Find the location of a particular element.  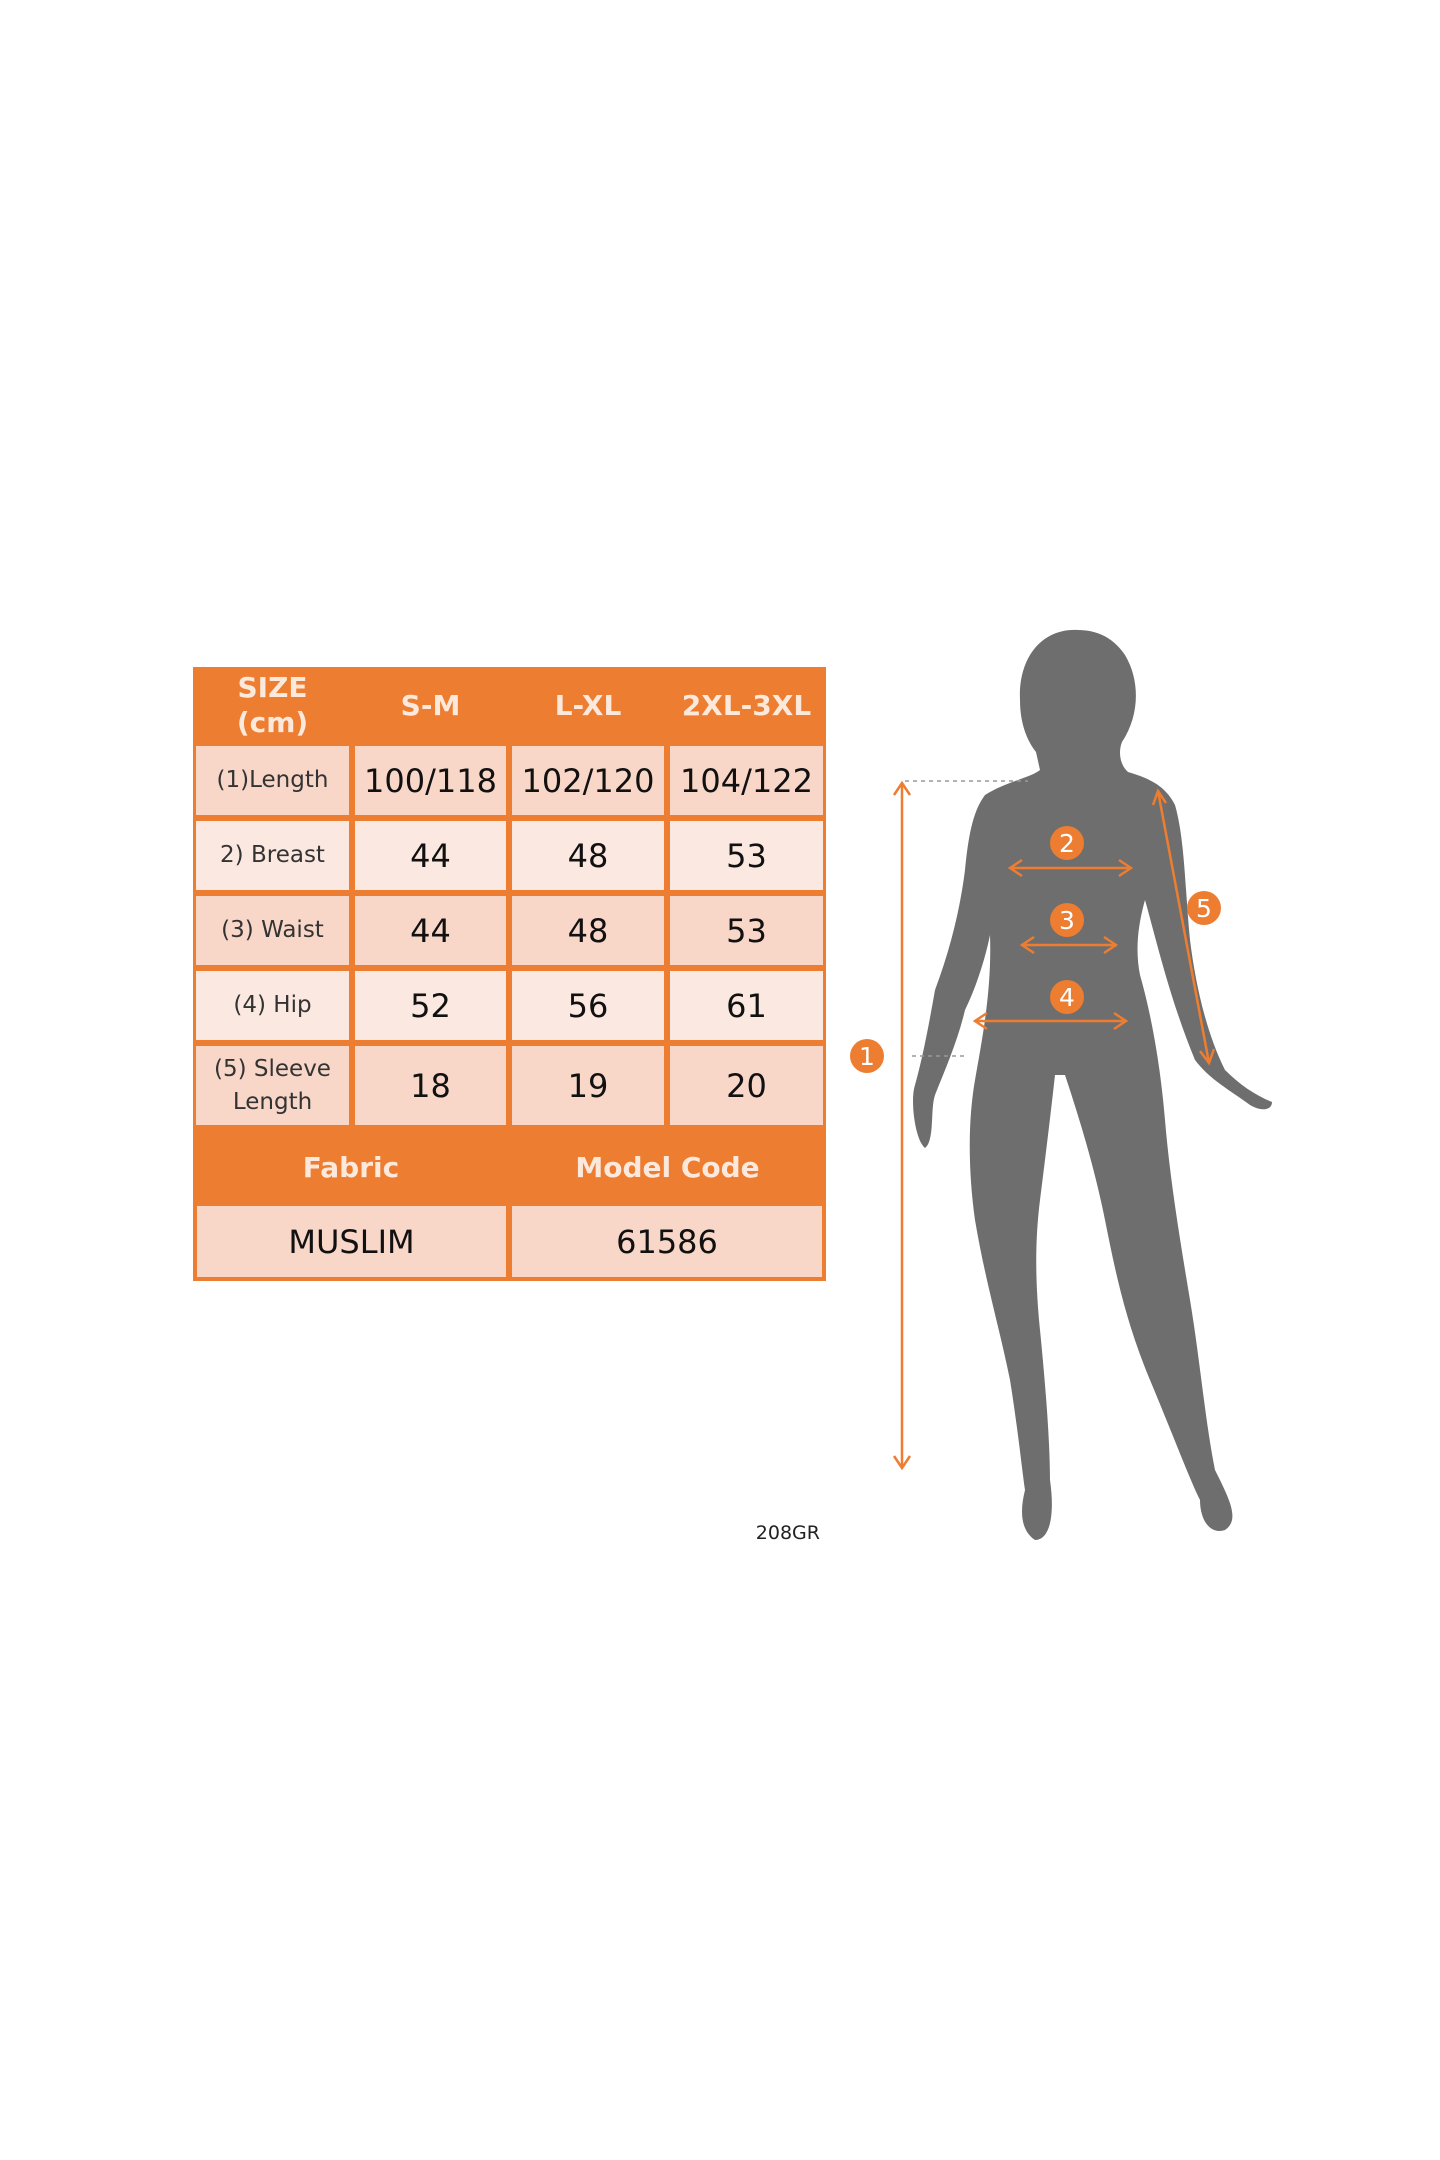

size-header-2xl-3xl: 2XL-3XL is located at coordinates (746, 705).